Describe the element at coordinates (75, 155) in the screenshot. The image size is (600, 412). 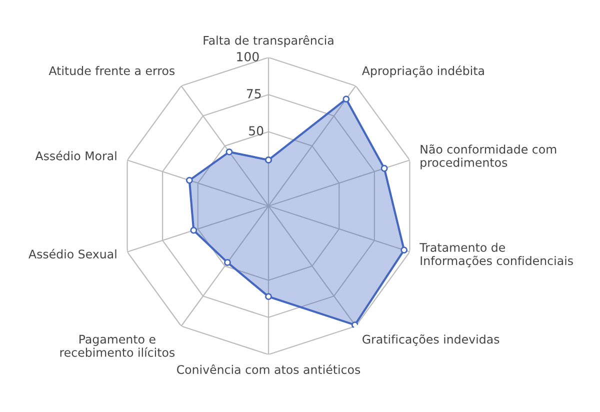
I see `spoke-label: Assédio Moral` at that location.